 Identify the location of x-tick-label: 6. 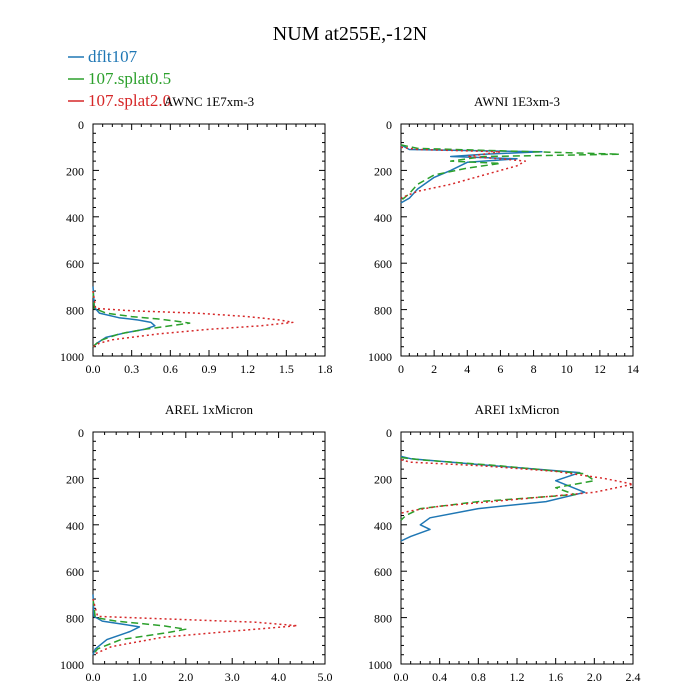
(500, 369).